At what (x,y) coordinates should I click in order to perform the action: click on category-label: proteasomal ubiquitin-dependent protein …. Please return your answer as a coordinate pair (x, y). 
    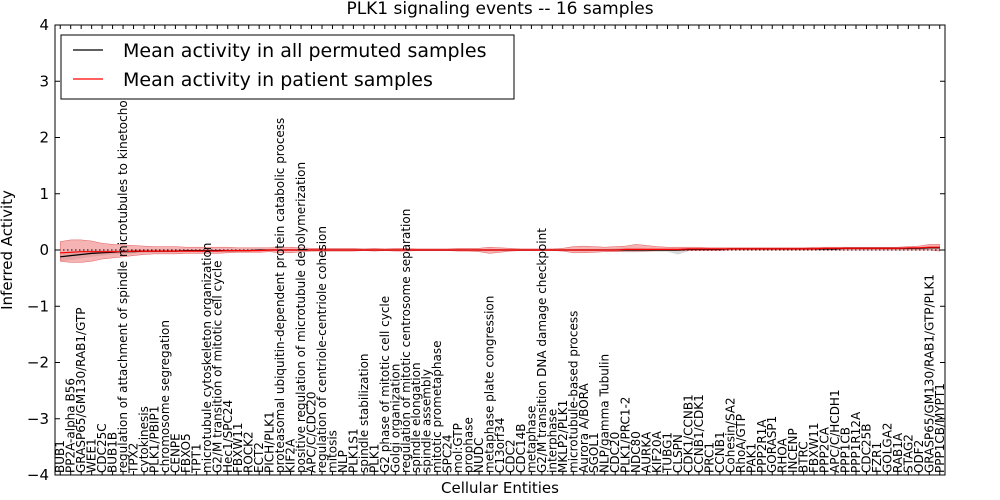
    Looking at the image, I should click on (280, 295).